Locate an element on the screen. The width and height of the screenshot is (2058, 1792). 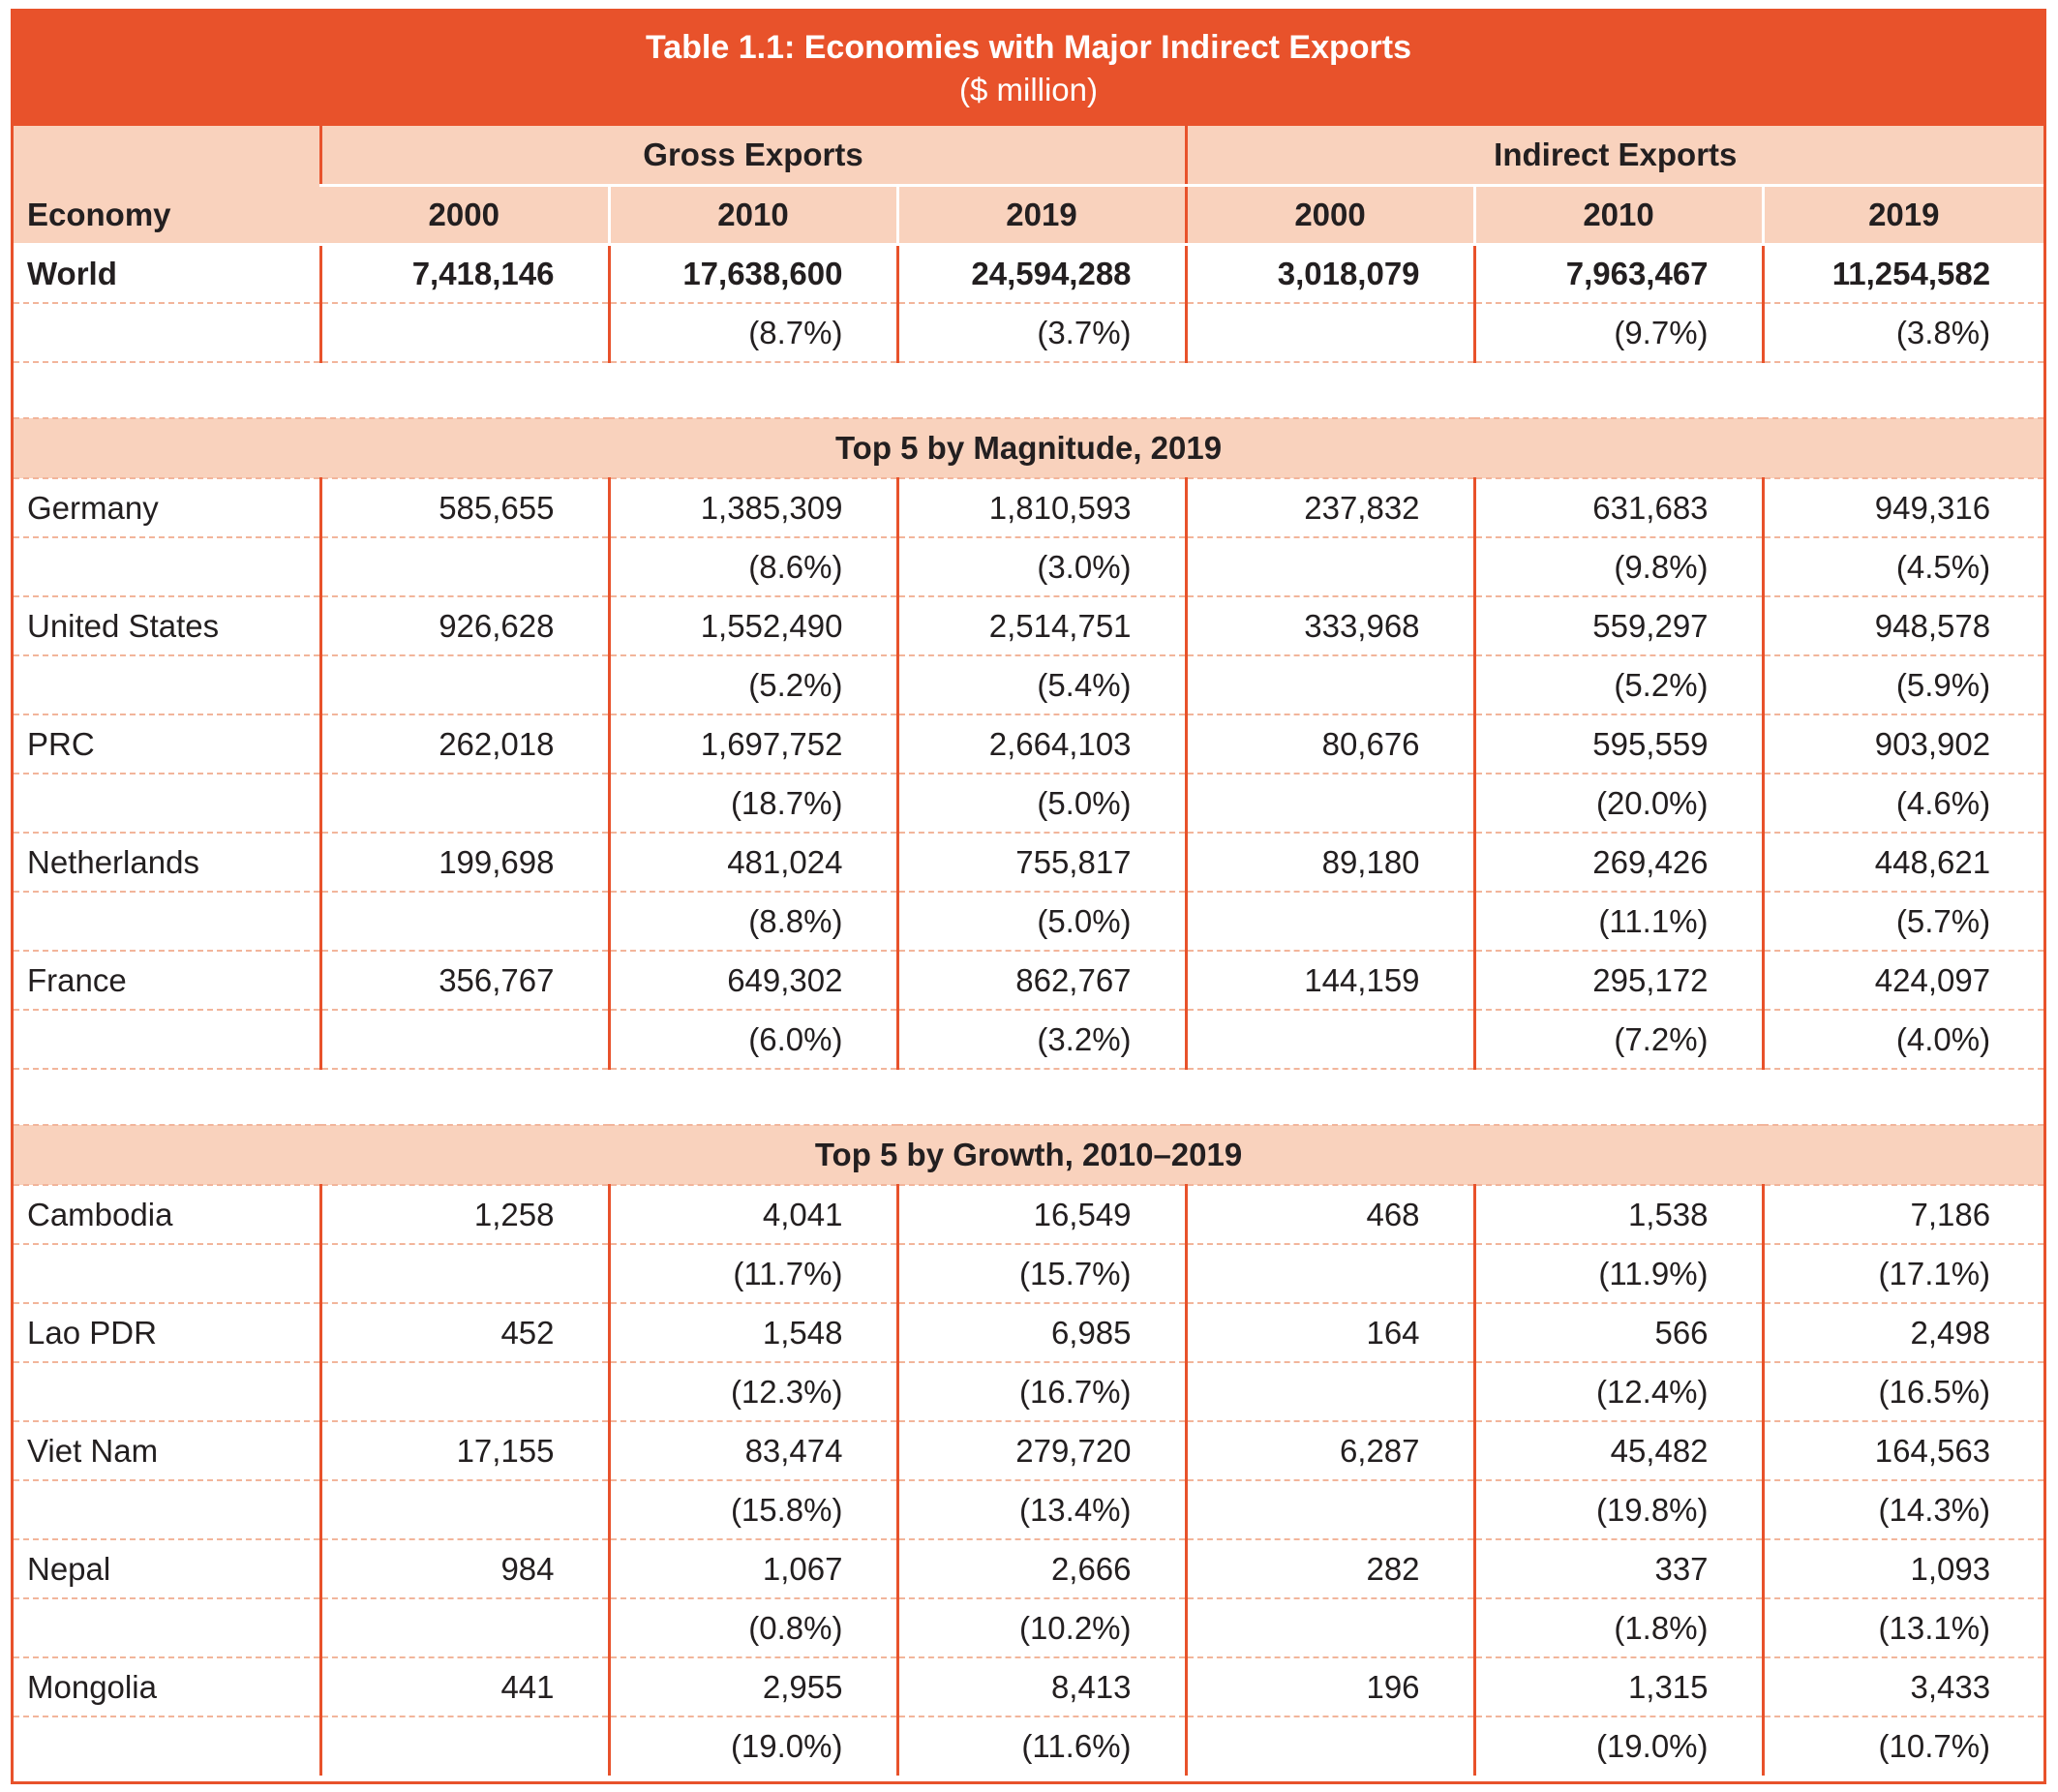
spacer-row is located at coordinates (1029, 390).